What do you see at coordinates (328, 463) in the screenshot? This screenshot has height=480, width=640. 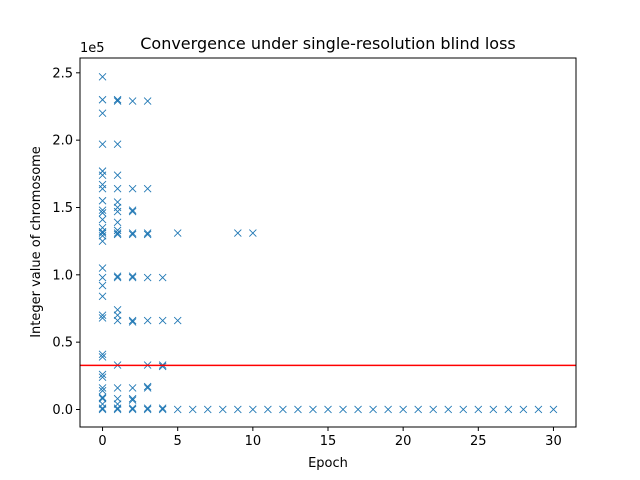 I see `x-axis-label: Epoch` at bounding box center [328, 463].